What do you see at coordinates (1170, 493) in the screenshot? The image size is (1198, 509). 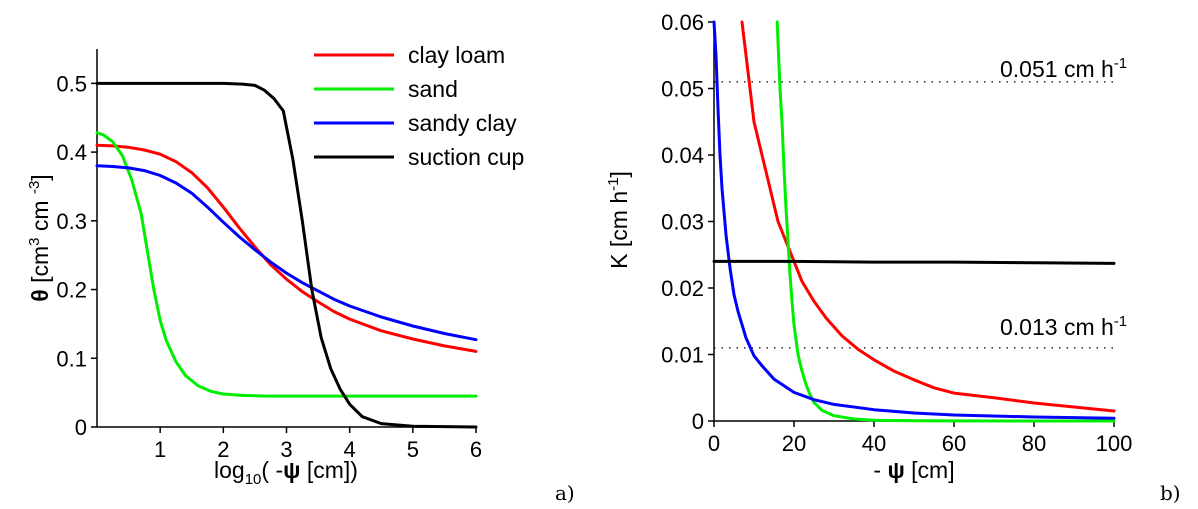 I see `panel-label-b: b)` at bounding box center [1170, 493].